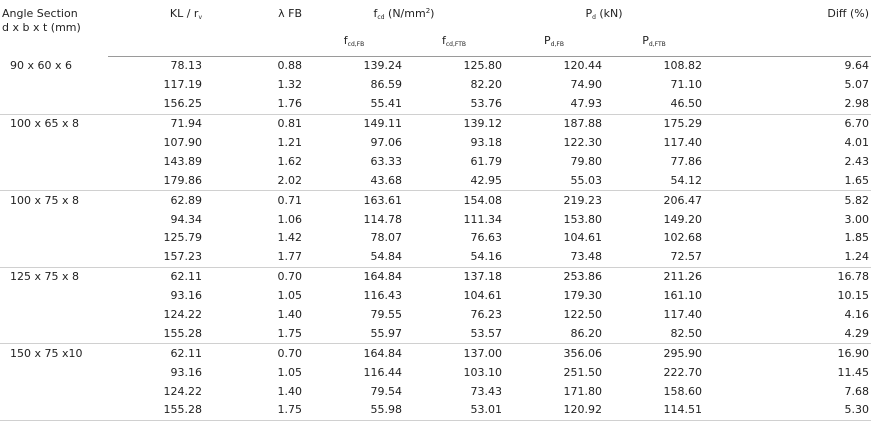  I want to click on cell-lambda: 1.05, so click(290, 372).